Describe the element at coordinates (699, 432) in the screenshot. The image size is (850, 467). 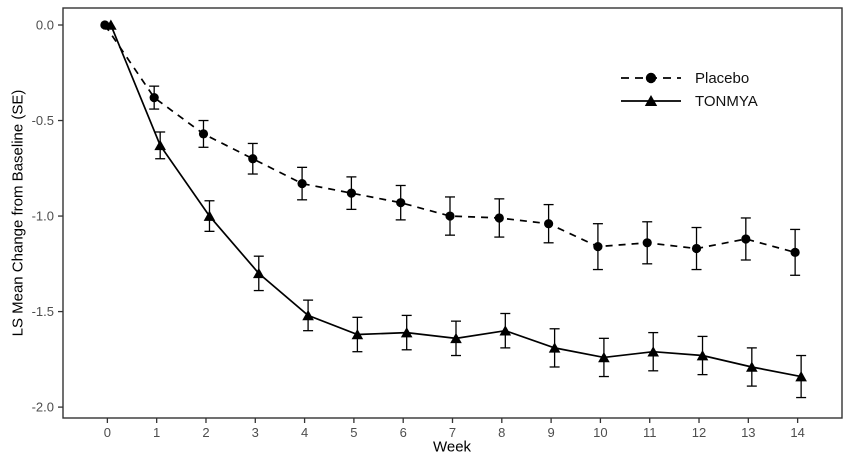
I see `x-tick-label-12: 12` at that location.